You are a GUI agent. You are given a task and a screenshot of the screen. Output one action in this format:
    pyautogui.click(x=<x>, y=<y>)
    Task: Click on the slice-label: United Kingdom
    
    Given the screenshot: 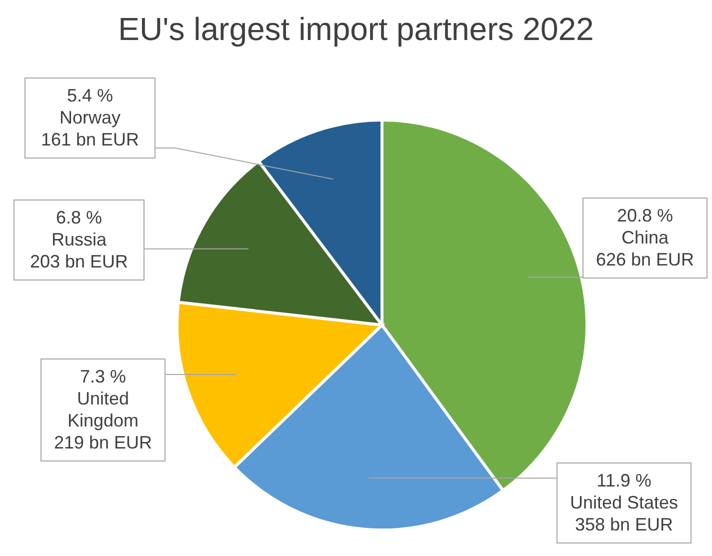 What is the action you would take?
    pyautogui.click(x=103, y=409)
    